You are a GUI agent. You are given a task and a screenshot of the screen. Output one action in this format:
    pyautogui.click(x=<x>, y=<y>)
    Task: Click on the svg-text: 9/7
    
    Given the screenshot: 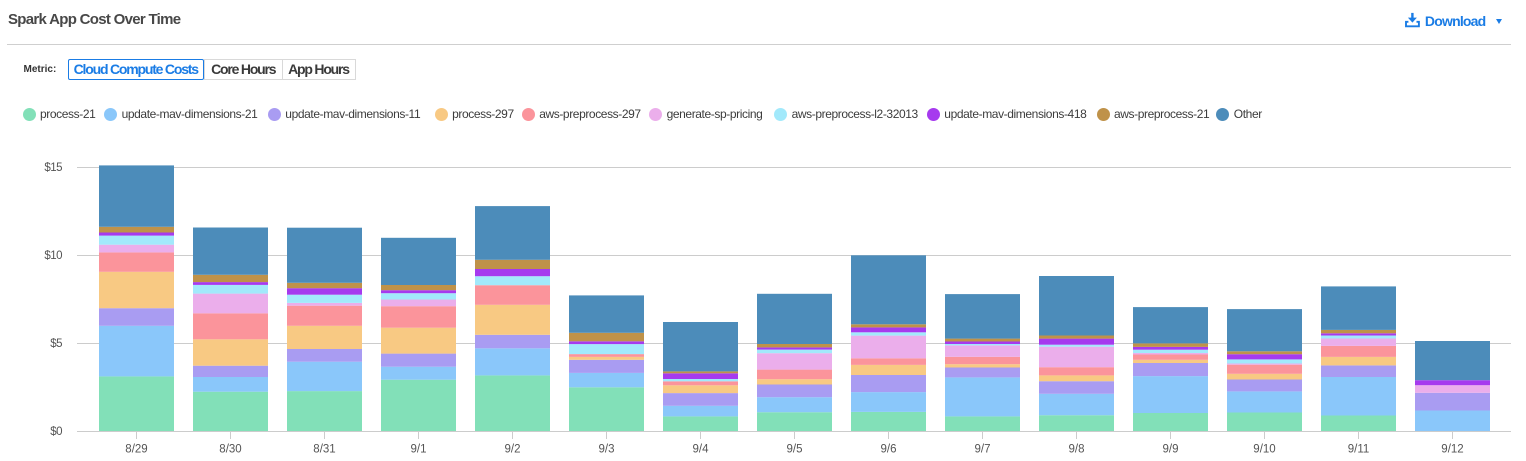 What is the action you would take?
    pyautogui.click(x=983, y=450)
    